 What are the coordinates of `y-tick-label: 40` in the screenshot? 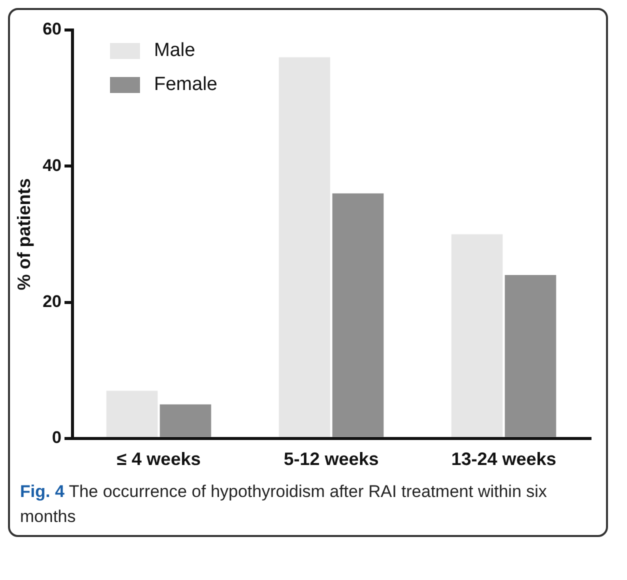 It's located at (52, 165).